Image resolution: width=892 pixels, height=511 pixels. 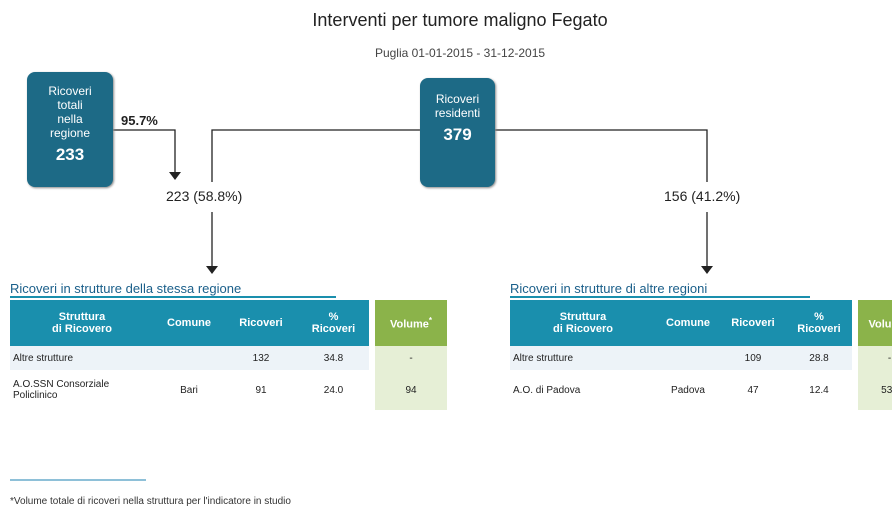 I want to click on box-value: 379, so click(x=457, y=134).